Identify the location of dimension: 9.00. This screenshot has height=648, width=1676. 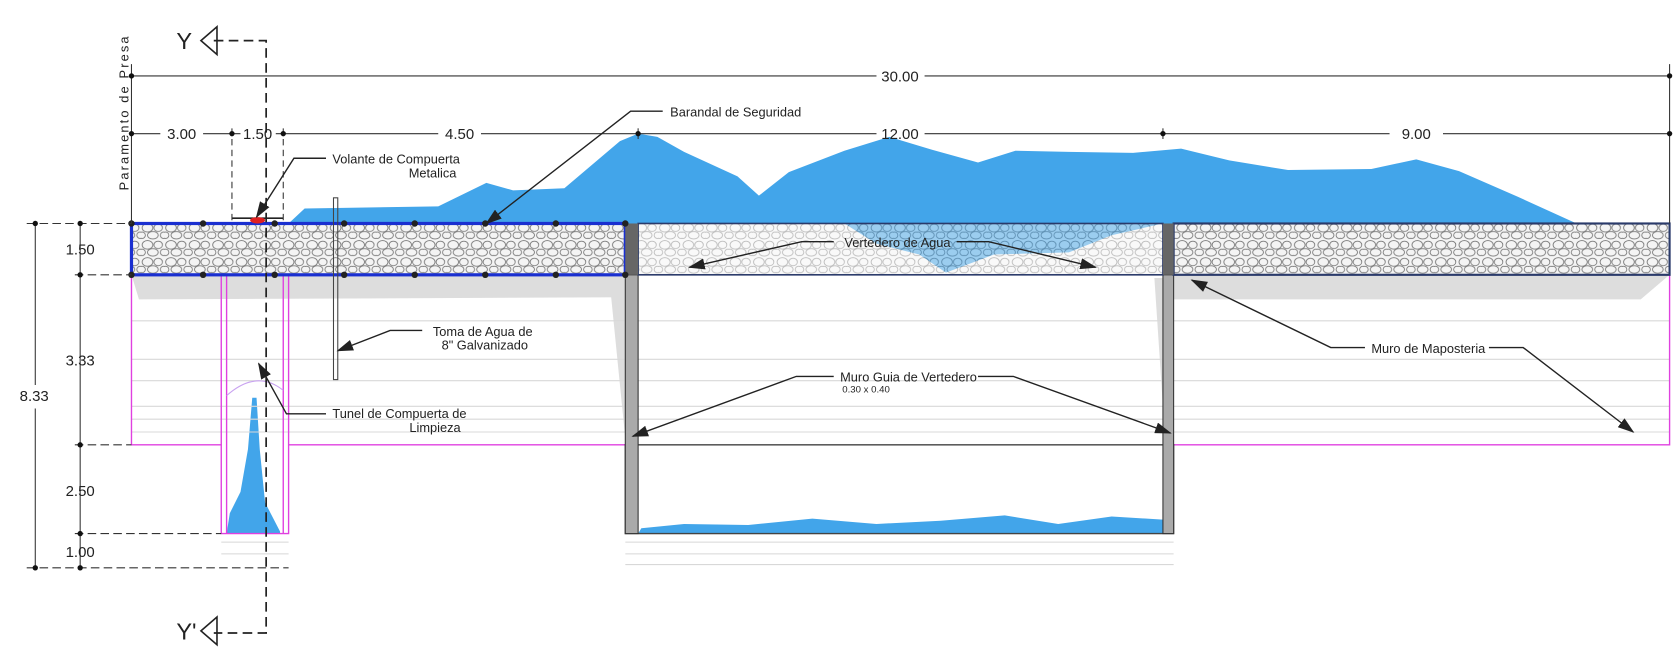
(1416, 134).